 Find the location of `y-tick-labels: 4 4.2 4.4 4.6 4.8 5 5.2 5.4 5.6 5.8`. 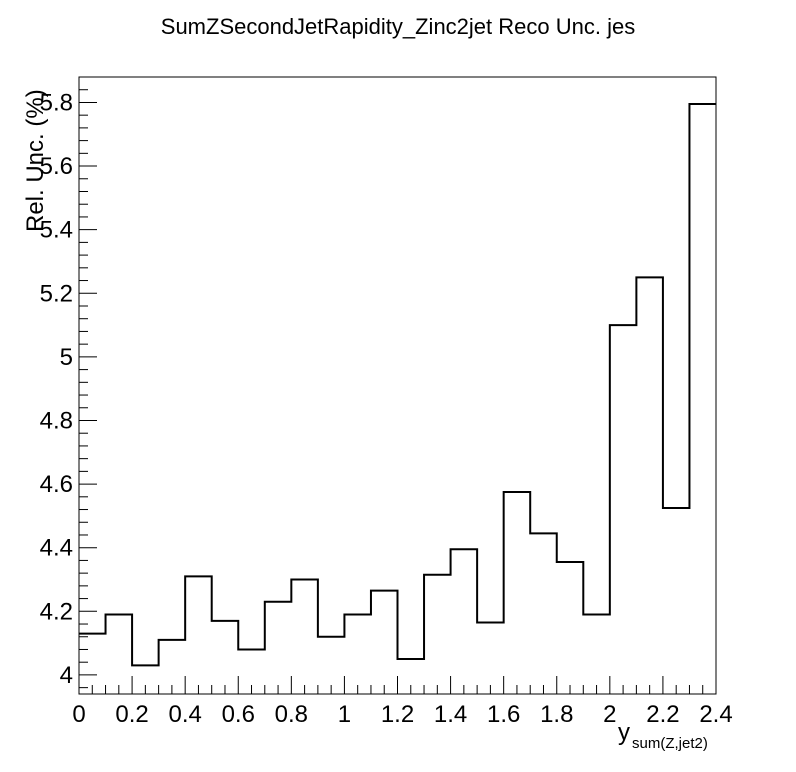

y-tick-labels: 4 4.2 4.4 4.6 4.8 5 5.2 5.4 5.6 5.8 is located at coordinates (56, 388).